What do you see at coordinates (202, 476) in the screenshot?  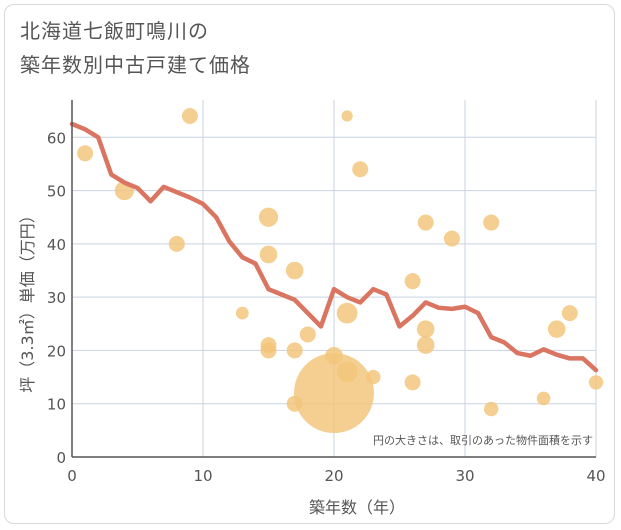 I see `x-tick-label: 10` at bounding box center [202, 476].